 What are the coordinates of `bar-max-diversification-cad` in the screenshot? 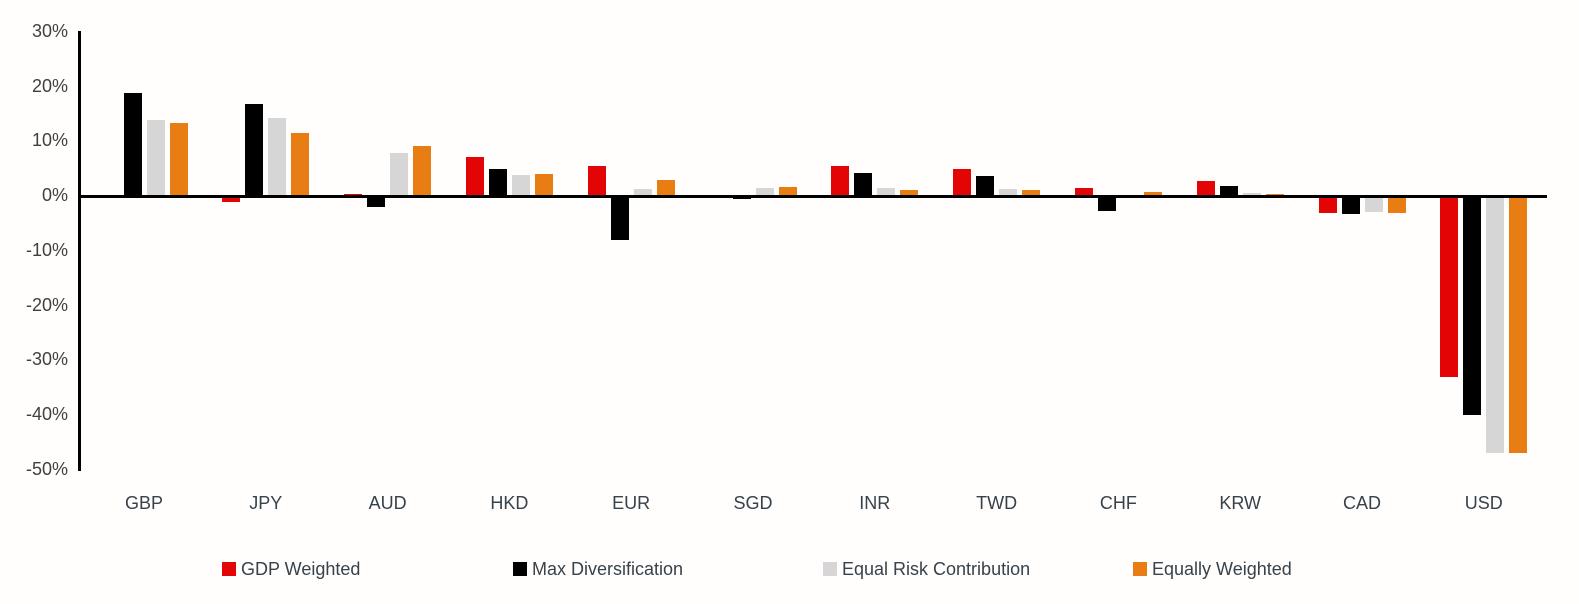 It's located at (1350, 205).